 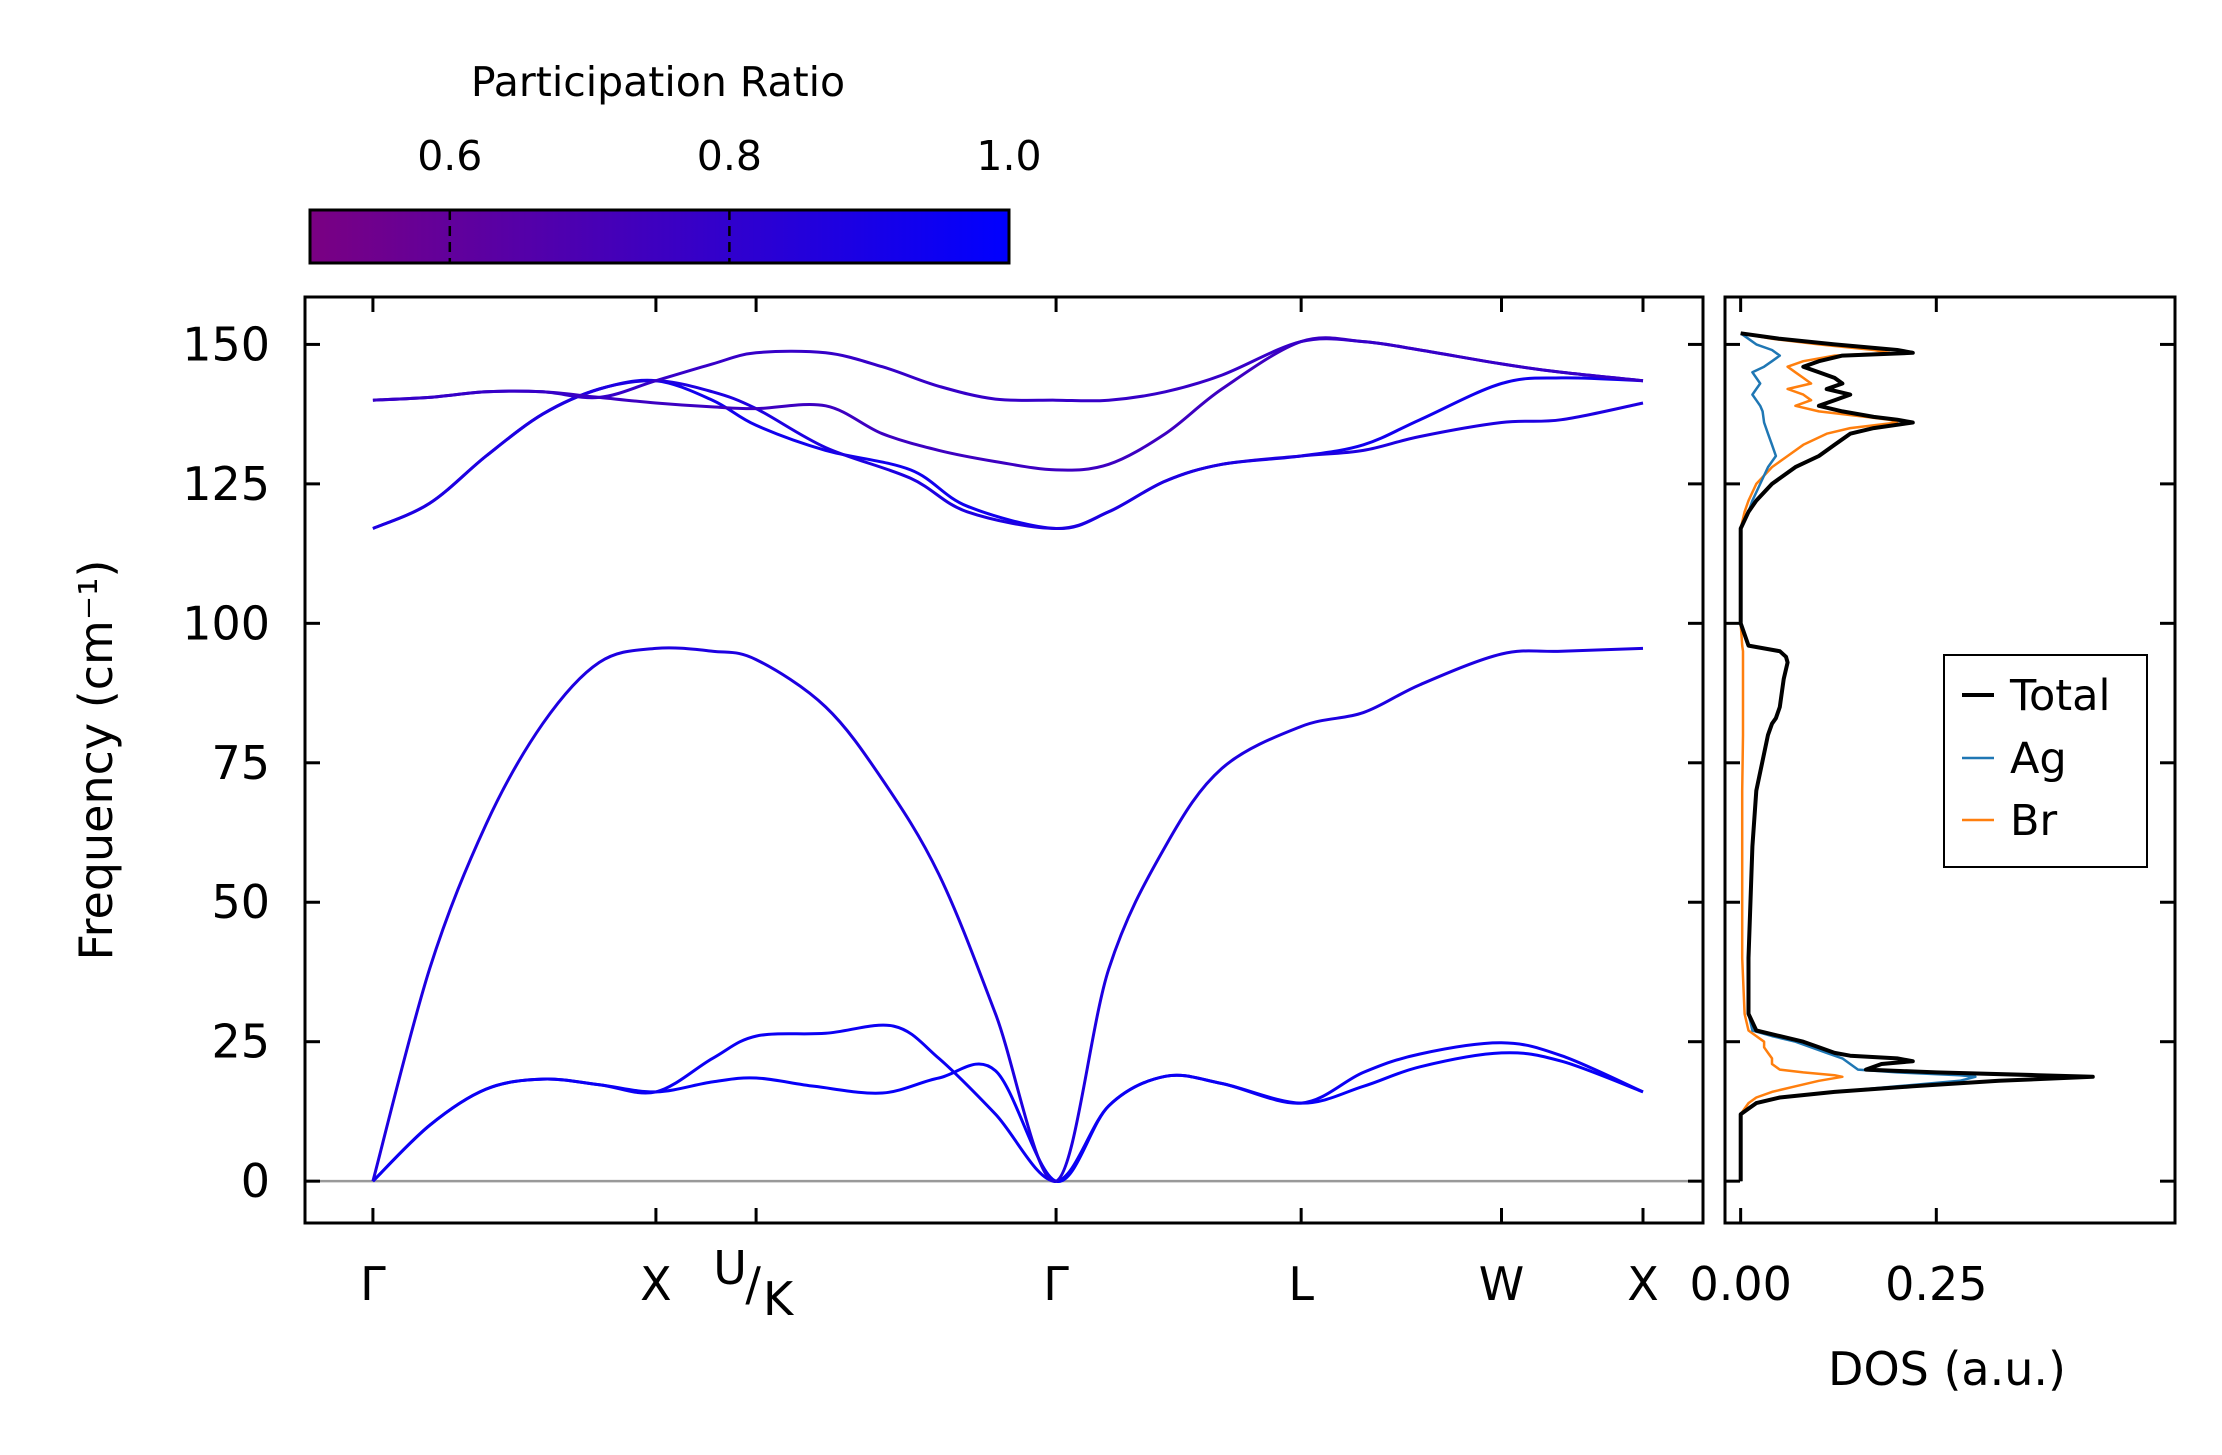 What do you see at coordinates (226, 344) in the screenshot?
I see `y-tick-label-150: 150` at bounding box center [226, 344].